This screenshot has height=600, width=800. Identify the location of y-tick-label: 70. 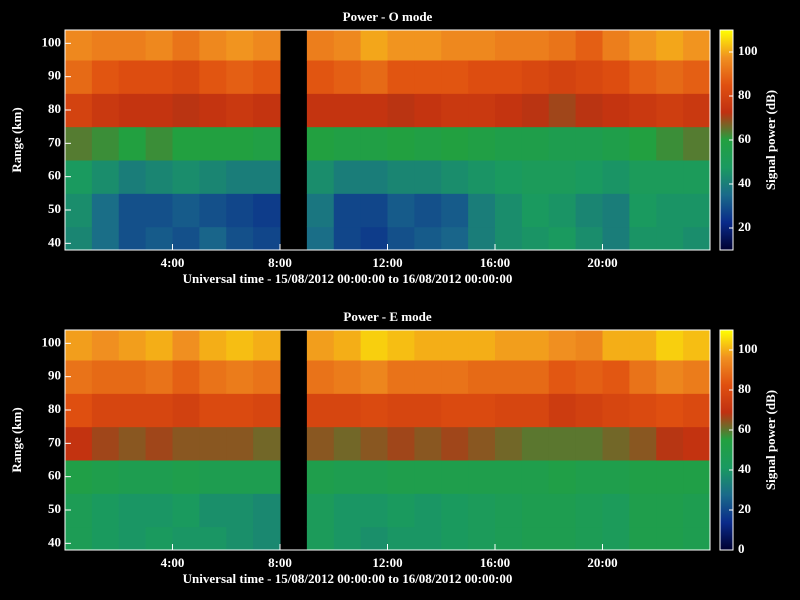
(54, 141).